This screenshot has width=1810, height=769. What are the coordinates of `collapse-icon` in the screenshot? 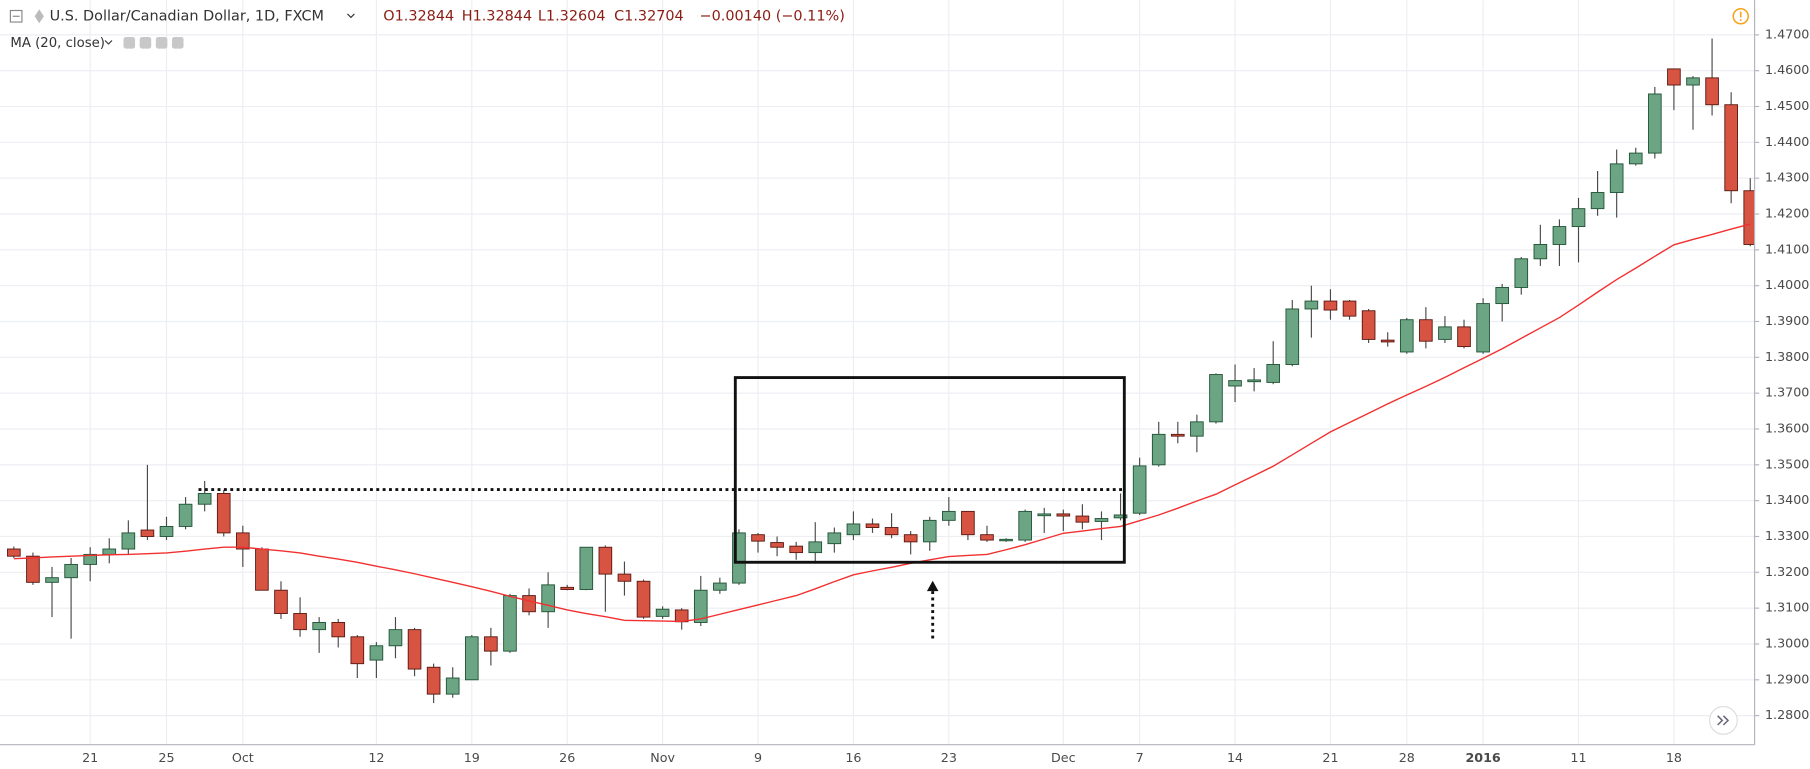 It's located at (16, 16).